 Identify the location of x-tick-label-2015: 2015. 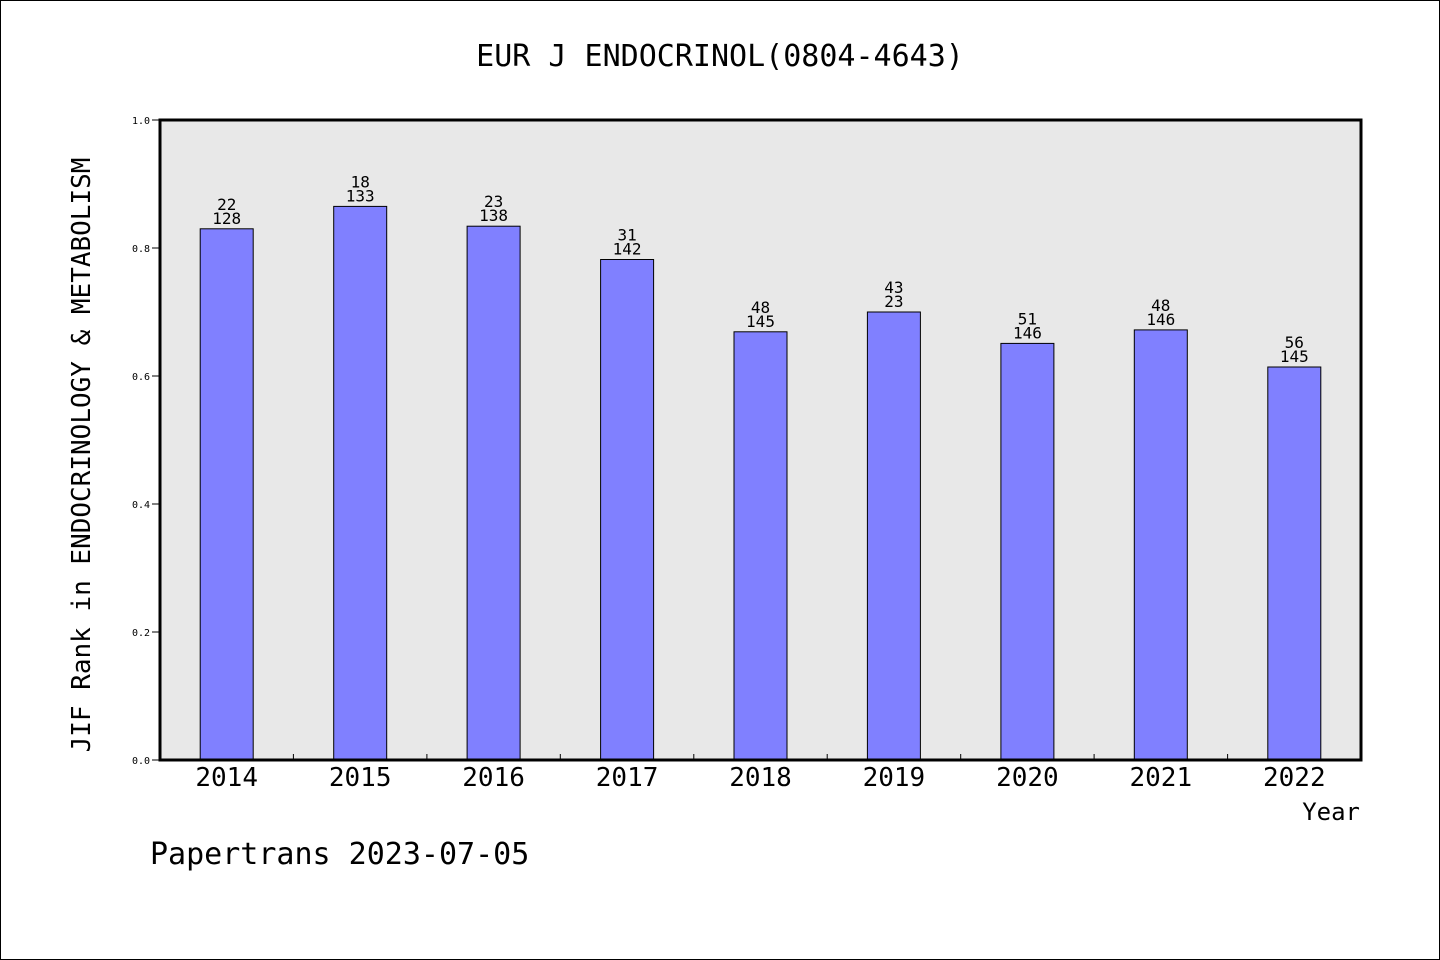
(360, 778).